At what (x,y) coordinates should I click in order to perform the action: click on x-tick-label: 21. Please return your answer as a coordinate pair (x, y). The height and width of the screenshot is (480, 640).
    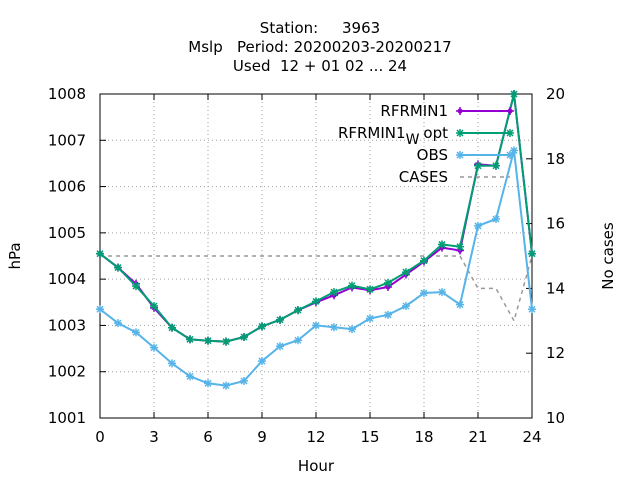
    Looking at the image, I should click on (477, 437).